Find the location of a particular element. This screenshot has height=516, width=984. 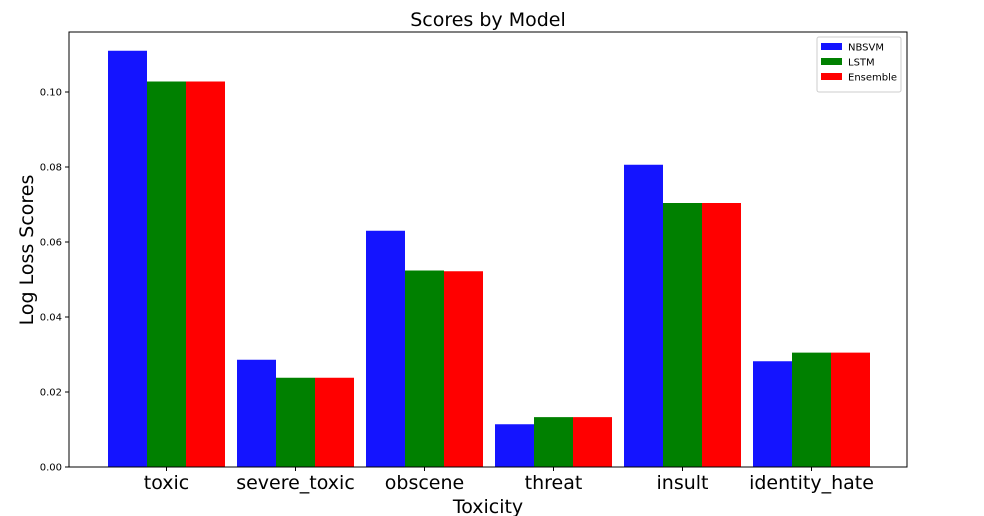

bar-ensemble-toxic is located at coordinates (205, 274).